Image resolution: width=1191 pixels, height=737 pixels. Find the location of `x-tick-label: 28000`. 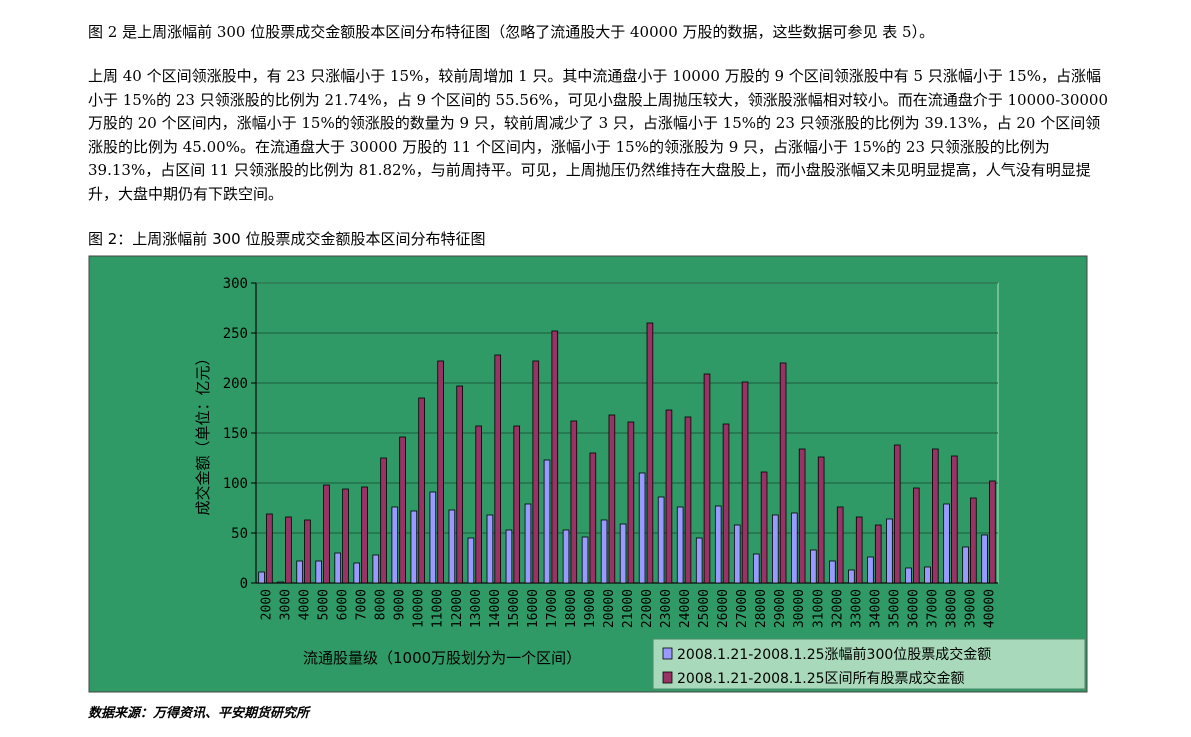

x-tick-label: 28000 is located at coordinates (761, 608).